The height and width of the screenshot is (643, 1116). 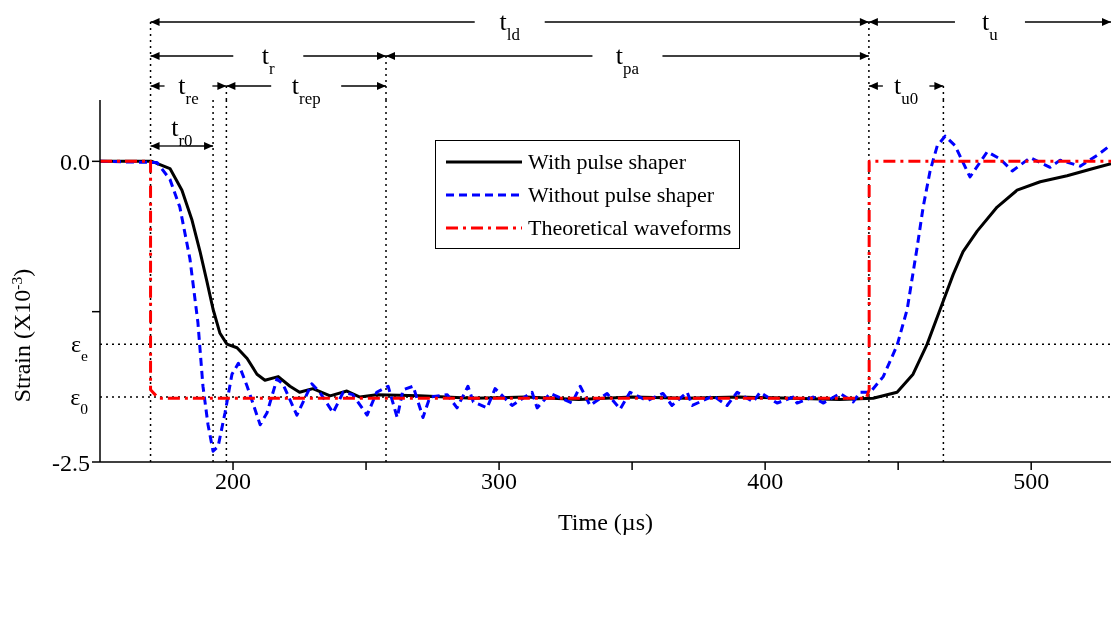 What do you see at coordinates (765, 481) in the screenshot?
I see `x-tick-label: 400` at bounding box center [765, 481].